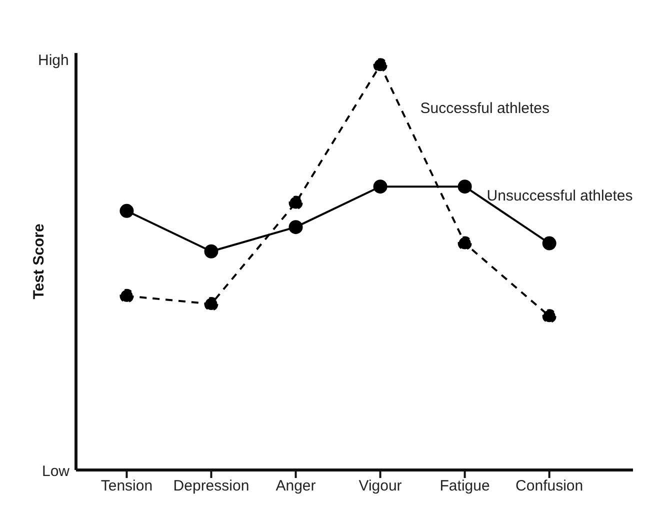 This screenshot has height=528, width=651. Describe the element at coordinates (296, 486) in the screenshot. I see `x-tick-label: Anger` at that location.